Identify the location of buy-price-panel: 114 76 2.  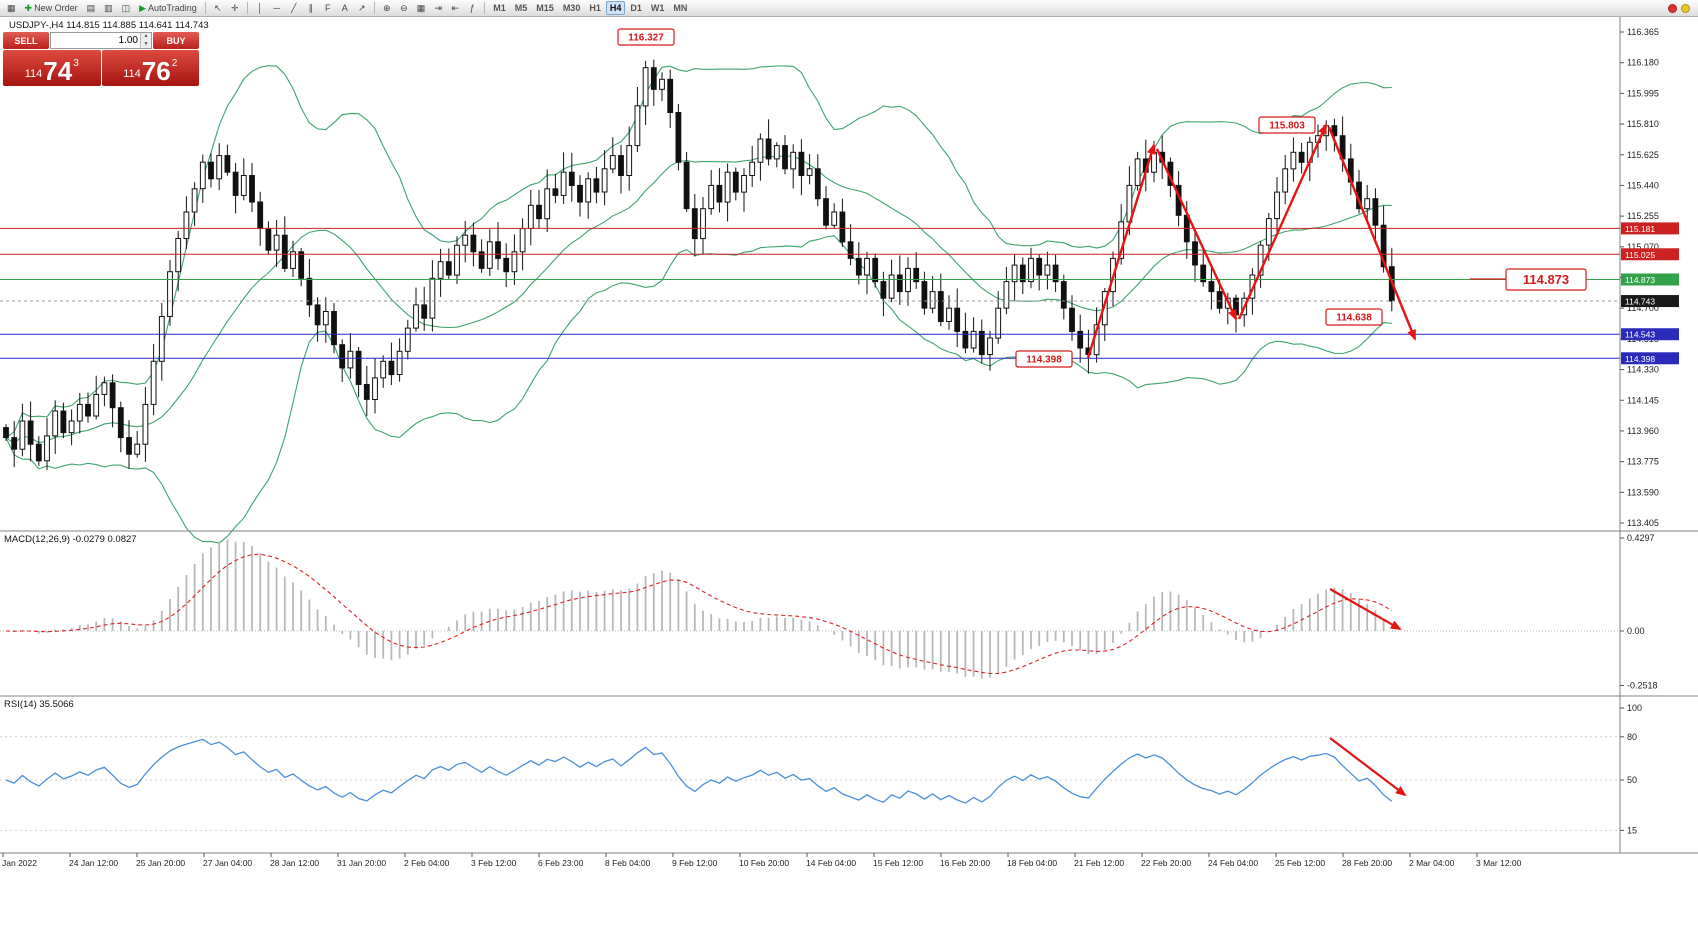
(150, 68).